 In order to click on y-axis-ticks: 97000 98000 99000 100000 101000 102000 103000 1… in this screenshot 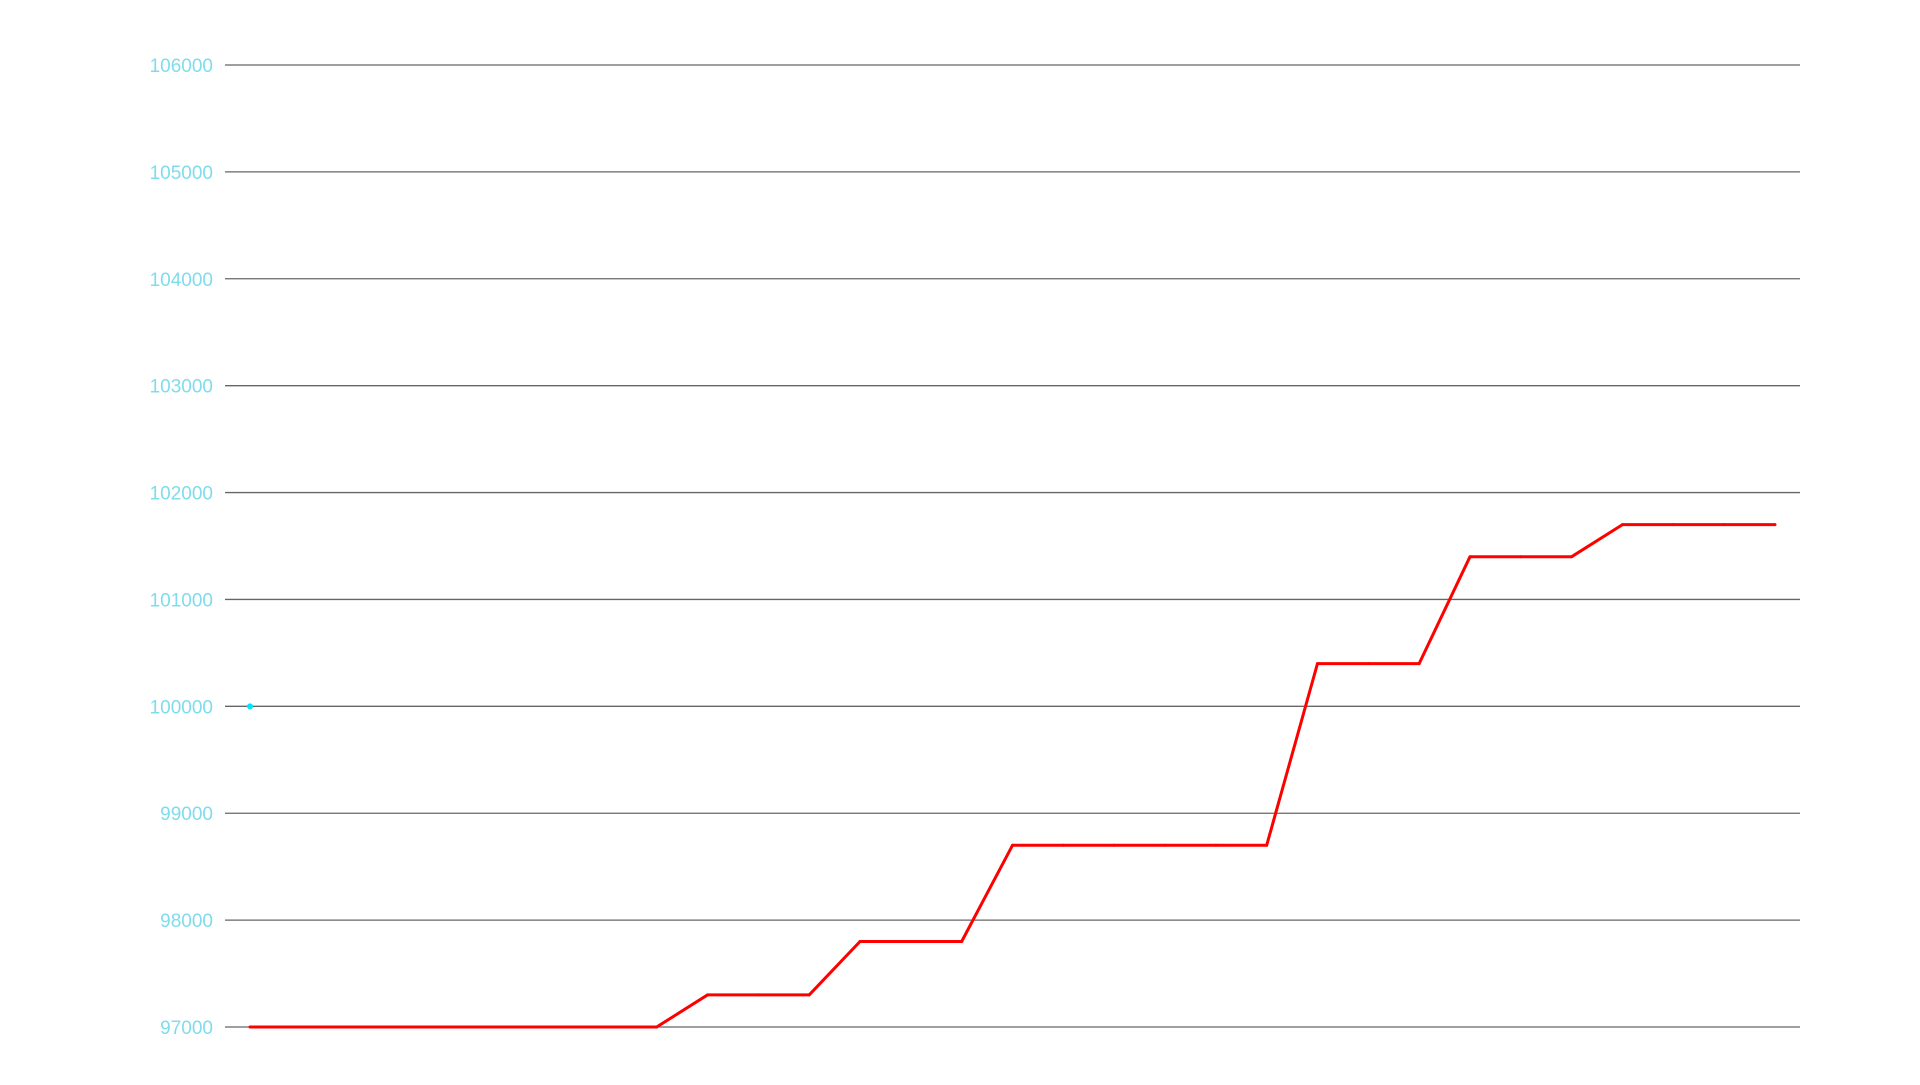, I will do `click(181, 547)`.